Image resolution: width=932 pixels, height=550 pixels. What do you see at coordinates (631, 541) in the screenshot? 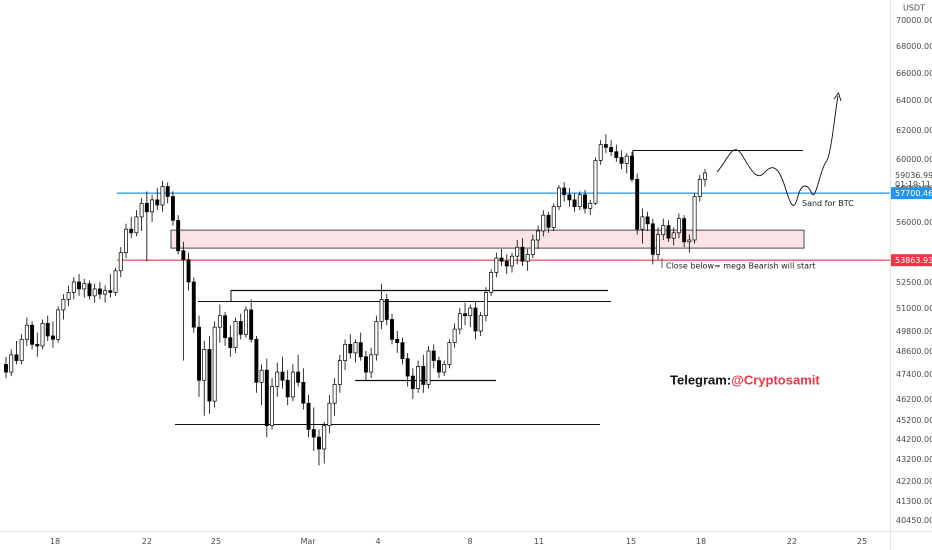
I see `time-tick-label: 15` at bounding box center [631, 541].